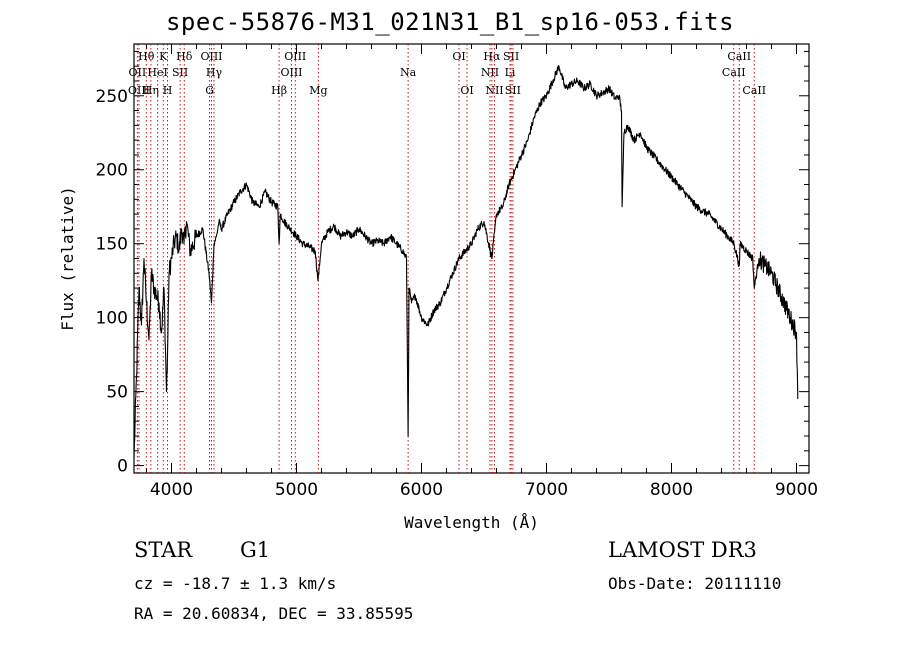  What do you see at coordinates (112, 97) in the screenshot?
I see `y-tick-label: 250` at bounding box center [112, 97].